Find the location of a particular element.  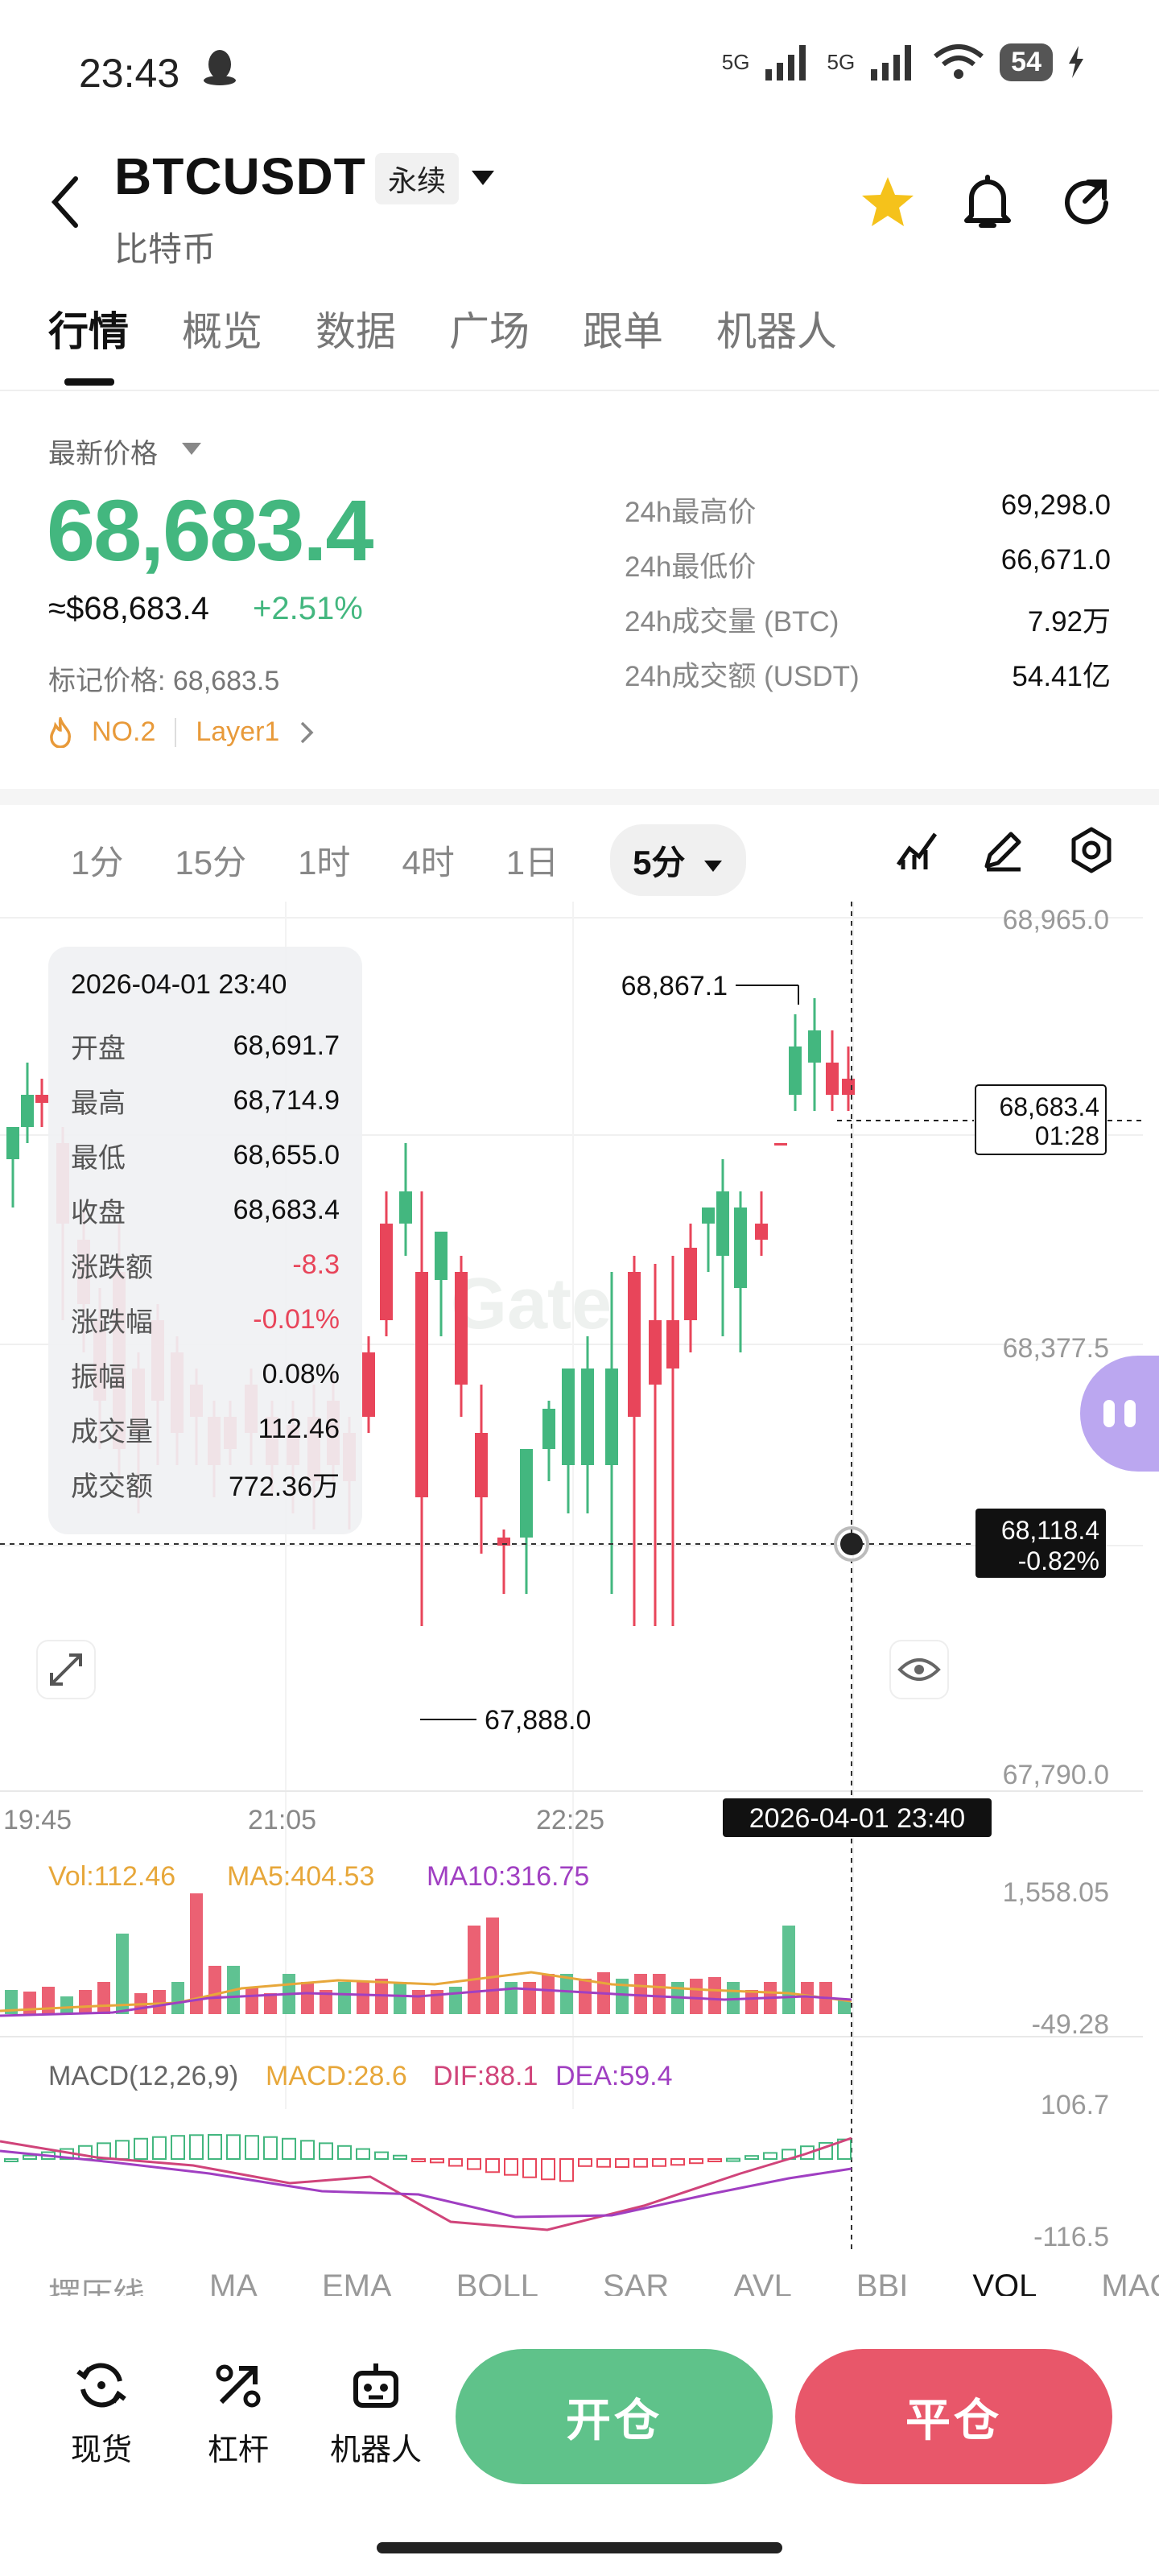

nav-spot: 现货 is located at coordinates (101, 2413).